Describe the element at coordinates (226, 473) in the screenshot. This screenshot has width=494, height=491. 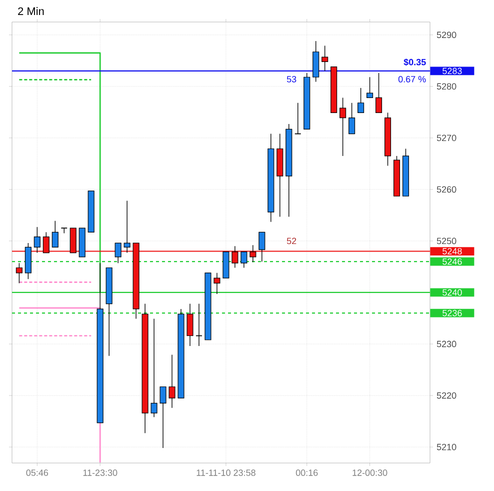
I see `x-tick-label: 11-11-10 23:58` at that location.